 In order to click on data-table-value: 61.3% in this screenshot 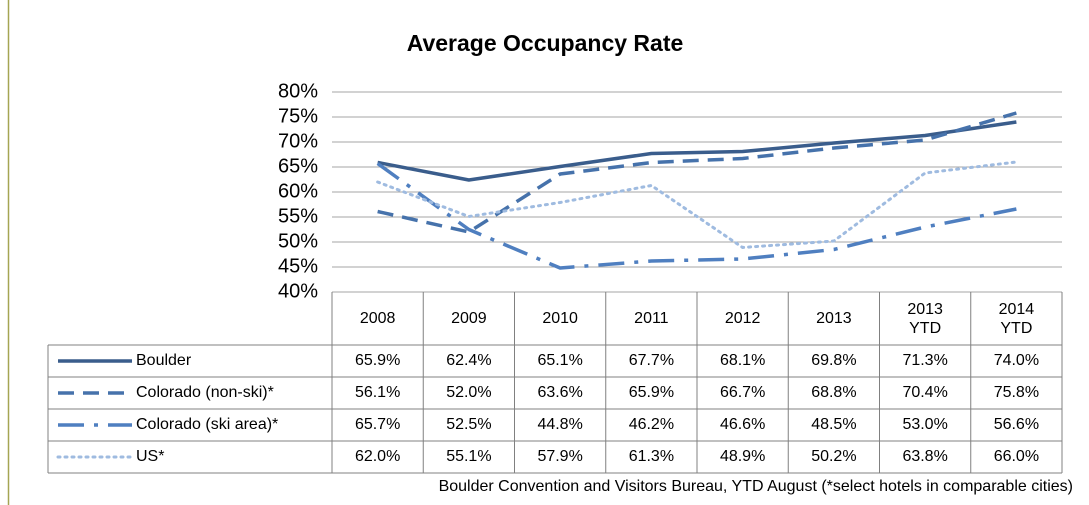, I will do `click(651, 456)`.